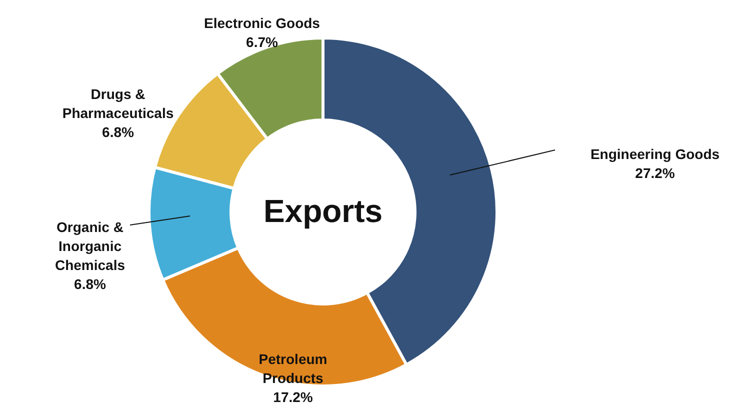 The height and width of the screenshot is (407, 744). I want to click on slice-label: Engineering Goods, so click(655, 154).